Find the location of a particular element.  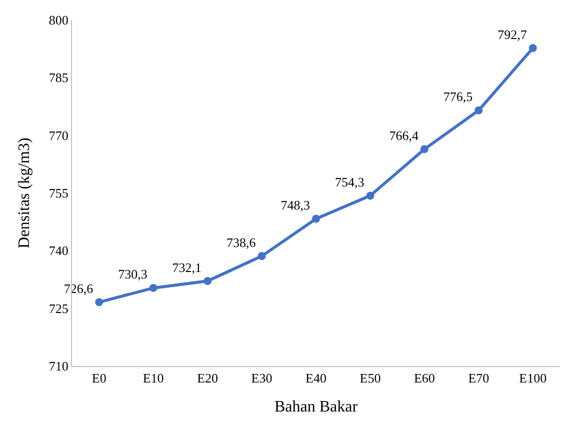

data-label: 754,3 is located at coordinates (349, 182).